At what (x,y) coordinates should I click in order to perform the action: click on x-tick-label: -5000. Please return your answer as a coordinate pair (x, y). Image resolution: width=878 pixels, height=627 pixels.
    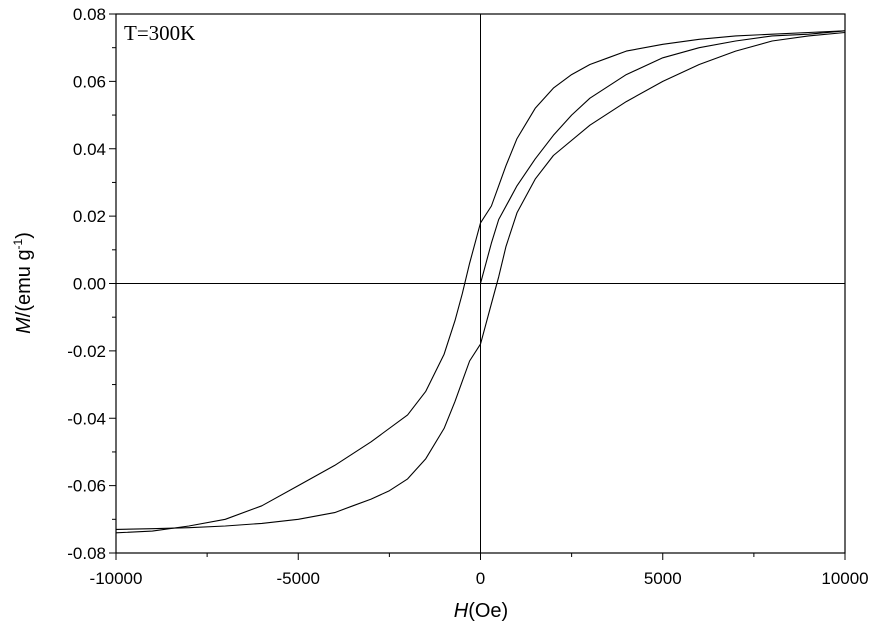
    Looking at the image, I should click on (298, 578).